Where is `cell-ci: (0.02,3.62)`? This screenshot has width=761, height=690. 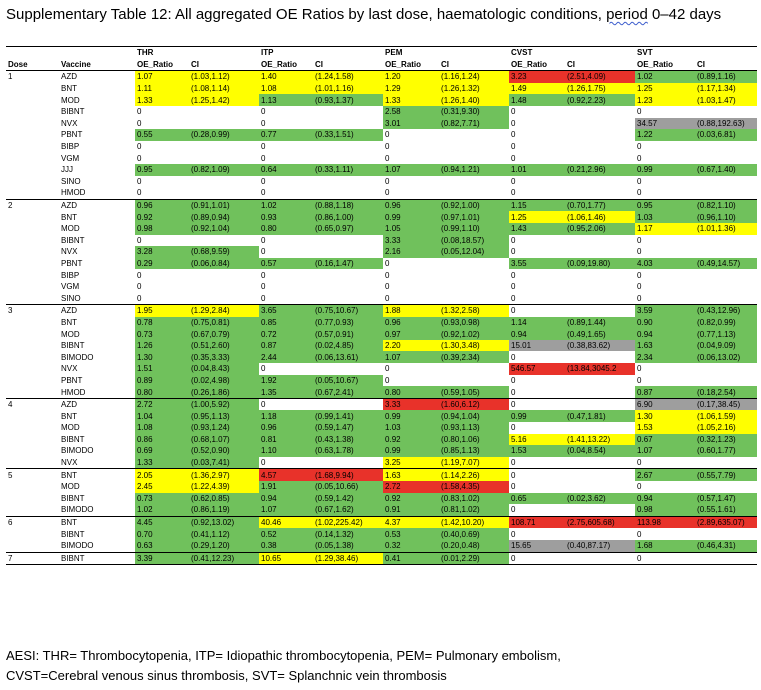
cell-ci: (0.02,3.62) is located at coordinates (600, 498).